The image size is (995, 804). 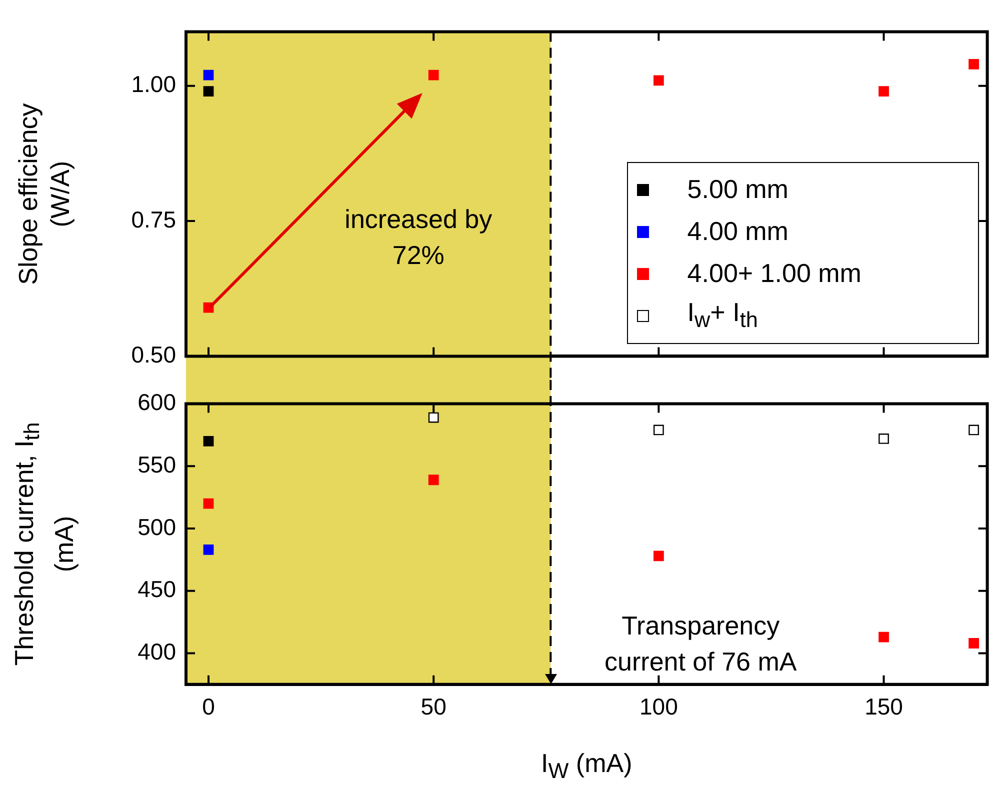 What do you see at coordinates (153, 219) in the screenshot?
I see `y-tick-label: 0.75` at bounding box center [153, 219].